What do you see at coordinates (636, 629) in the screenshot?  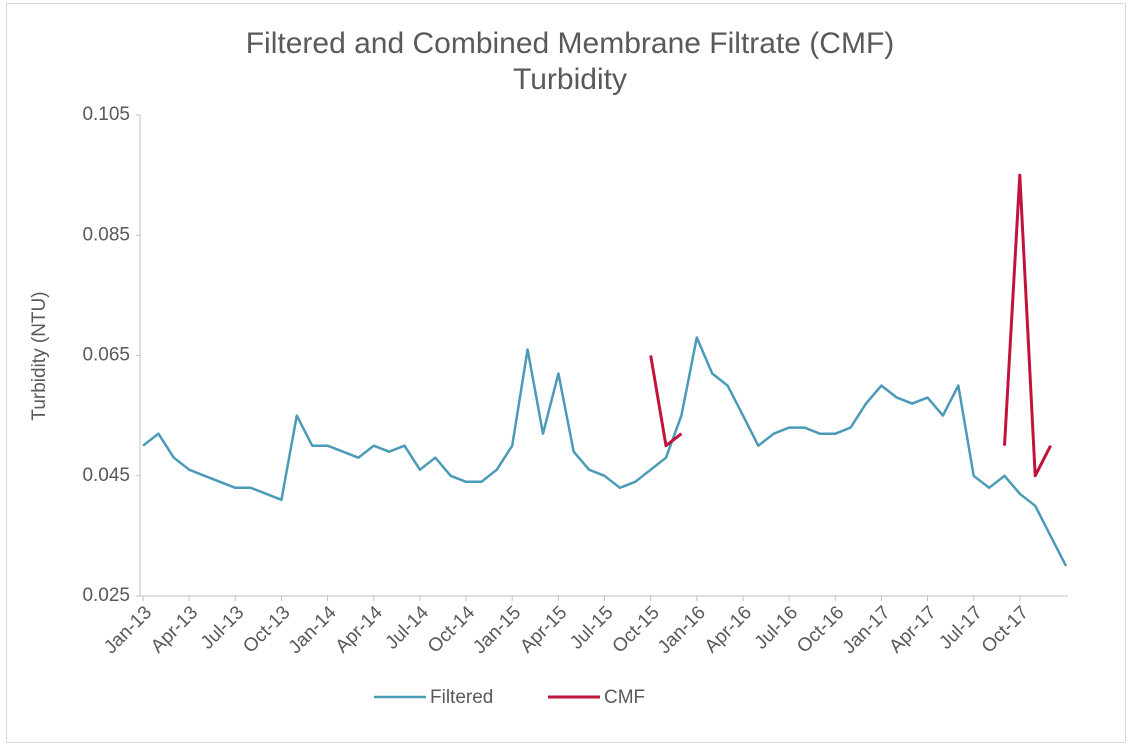 I see `x-tick-label: Oct-15` at bounding box center [636, 629].